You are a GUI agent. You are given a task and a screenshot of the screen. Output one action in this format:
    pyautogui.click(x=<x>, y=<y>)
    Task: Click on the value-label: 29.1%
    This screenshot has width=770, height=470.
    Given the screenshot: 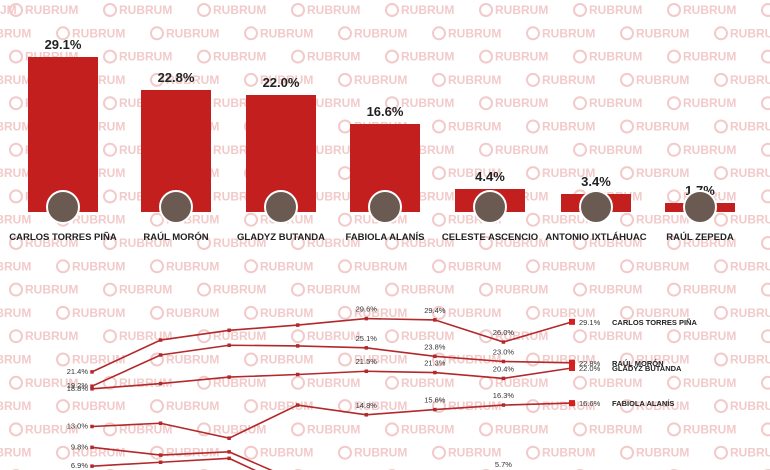 What is the action you would take?
    pyautogui.click(x=590, y=322)
    